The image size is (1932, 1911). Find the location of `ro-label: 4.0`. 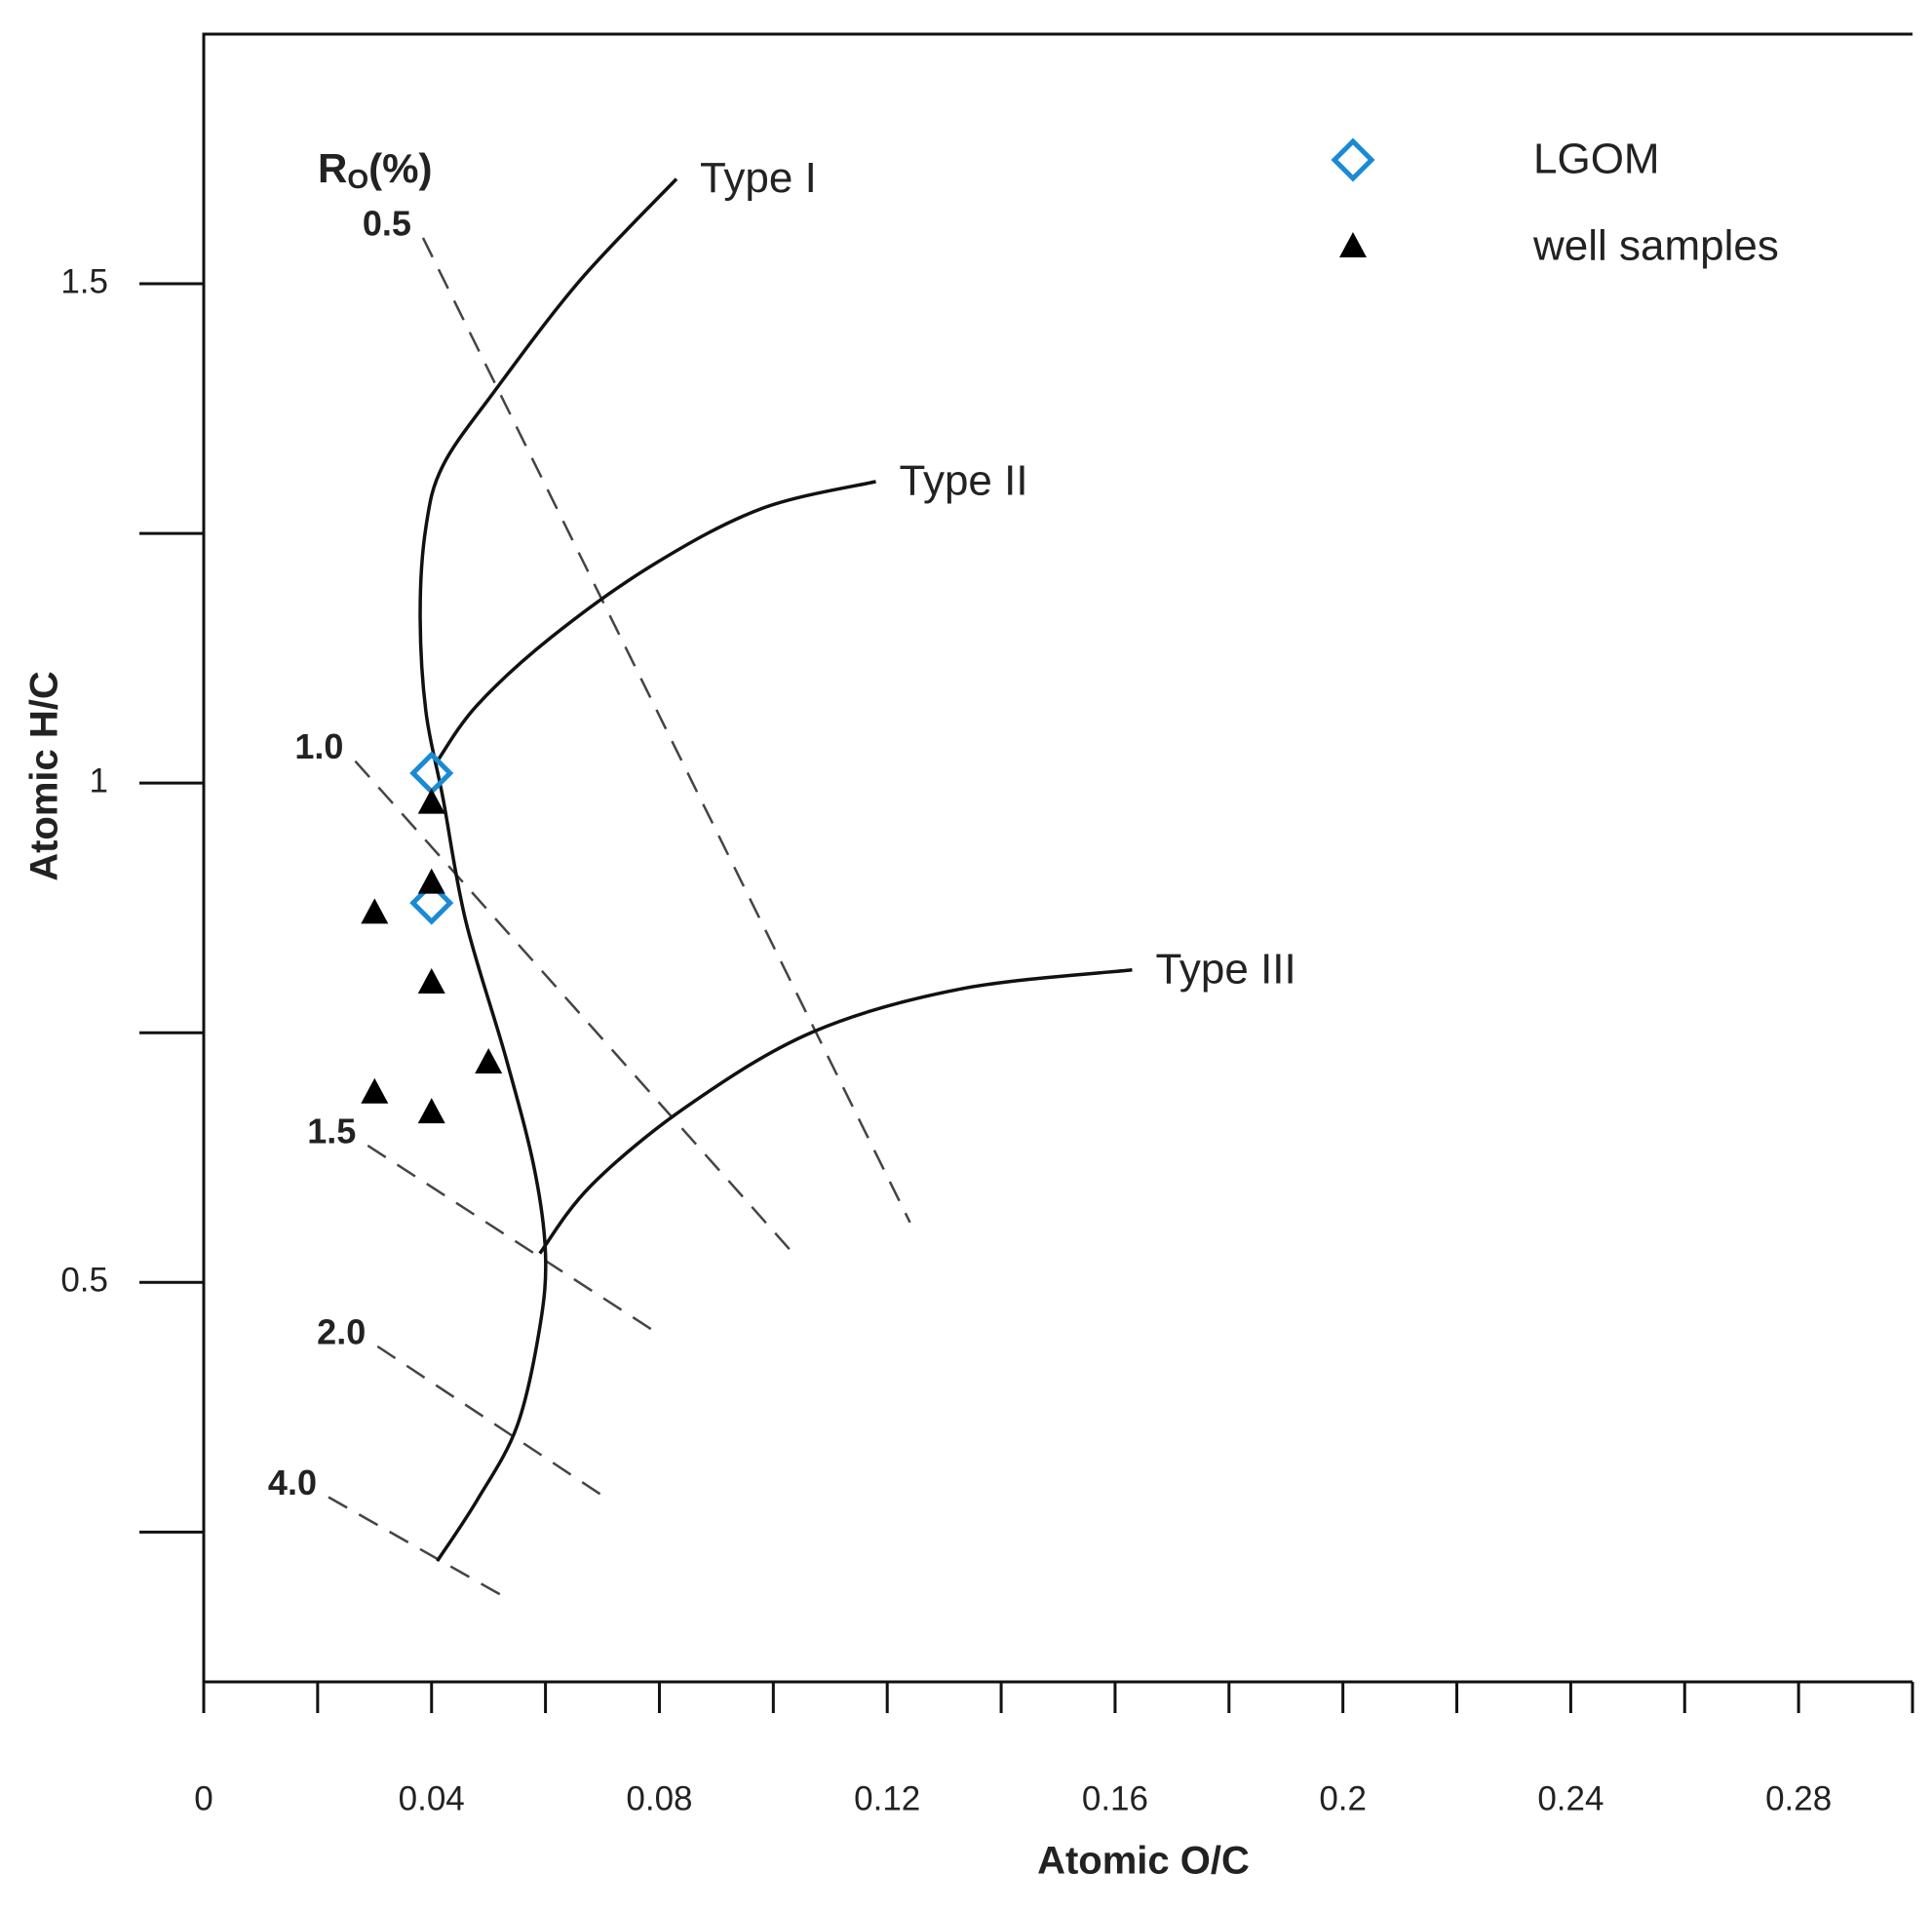

ro-label: 4.0 is located at coordinates (292, 1482).